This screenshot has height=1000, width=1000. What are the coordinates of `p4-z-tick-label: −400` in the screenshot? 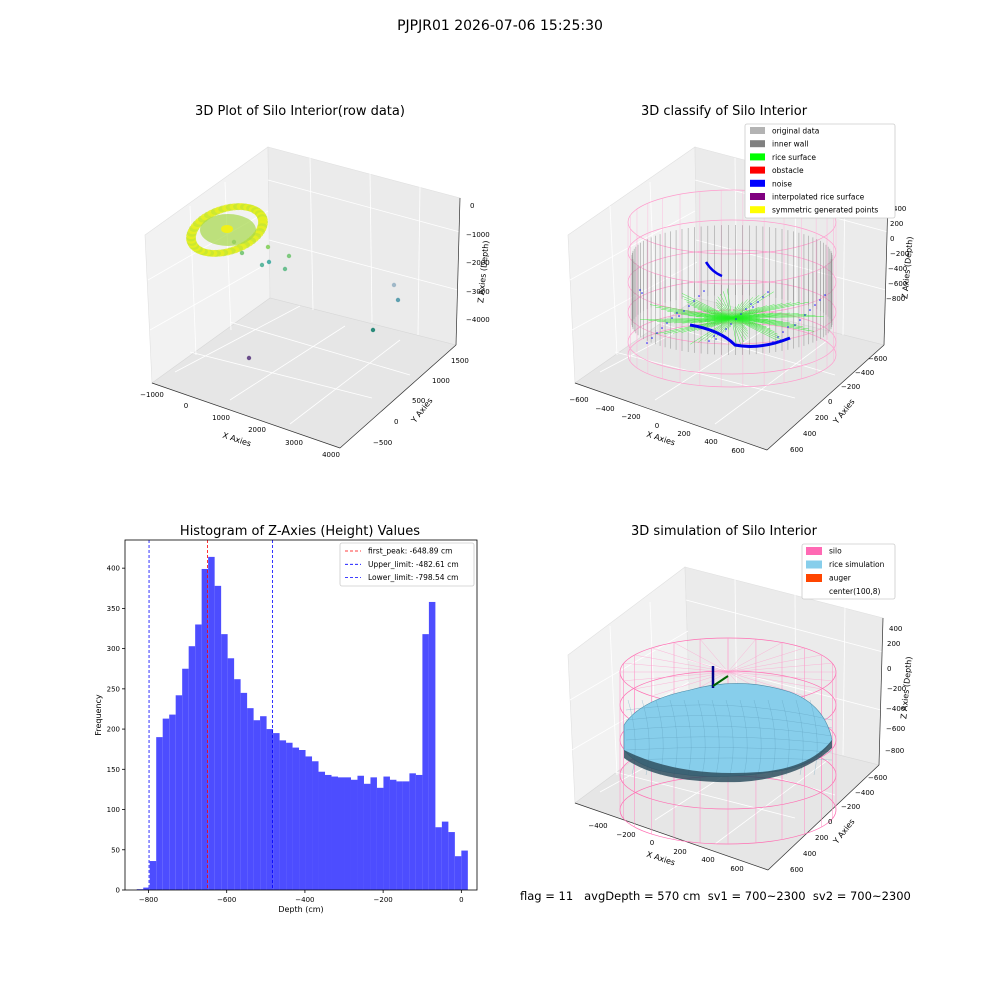 It's located at (895, 709).